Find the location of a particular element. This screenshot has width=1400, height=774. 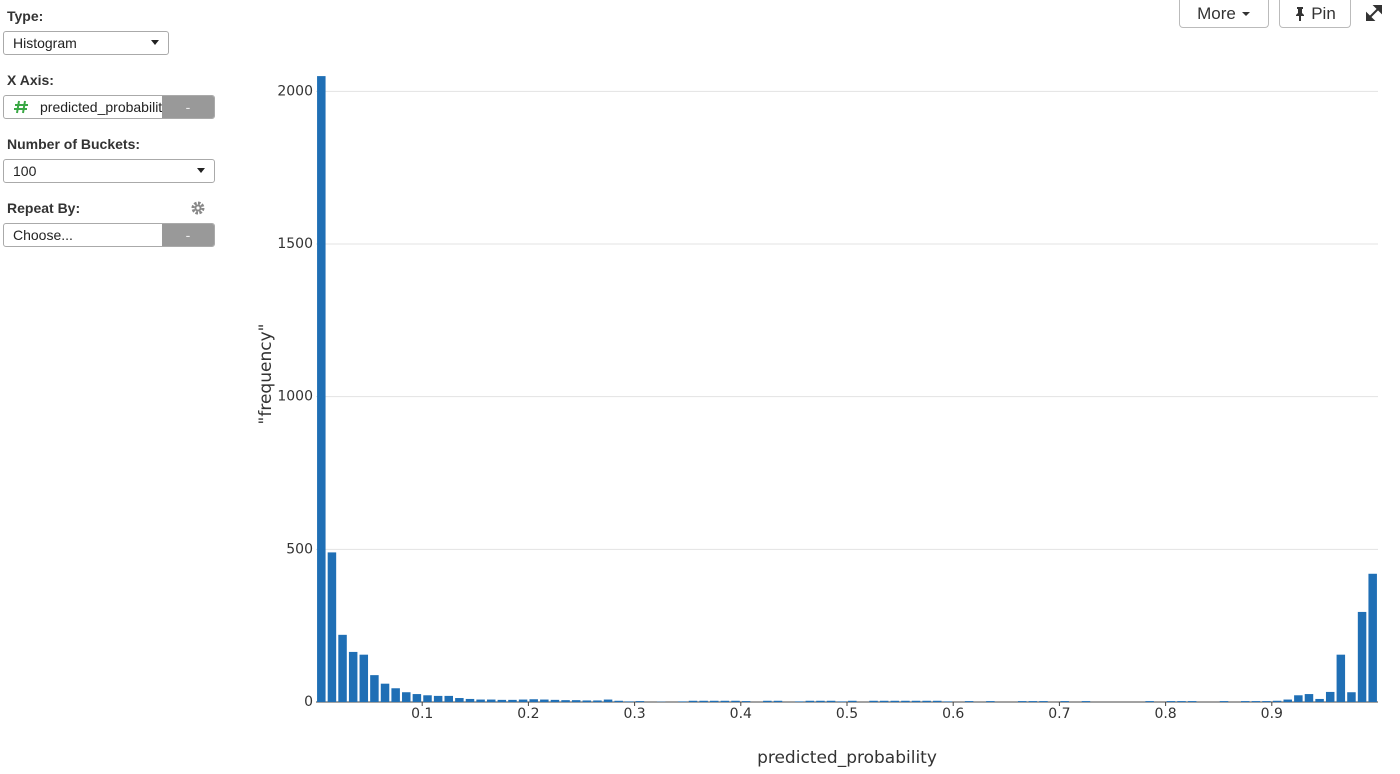

y-axis-title: "frequency" is located at coordinates (266, 374).